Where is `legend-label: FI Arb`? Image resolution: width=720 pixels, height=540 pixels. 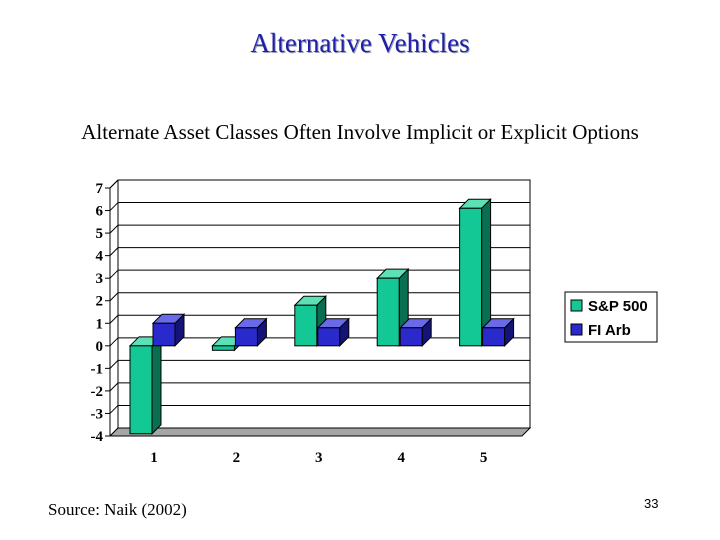
legend-label: FI Arb is located at coordinates (609, 330).